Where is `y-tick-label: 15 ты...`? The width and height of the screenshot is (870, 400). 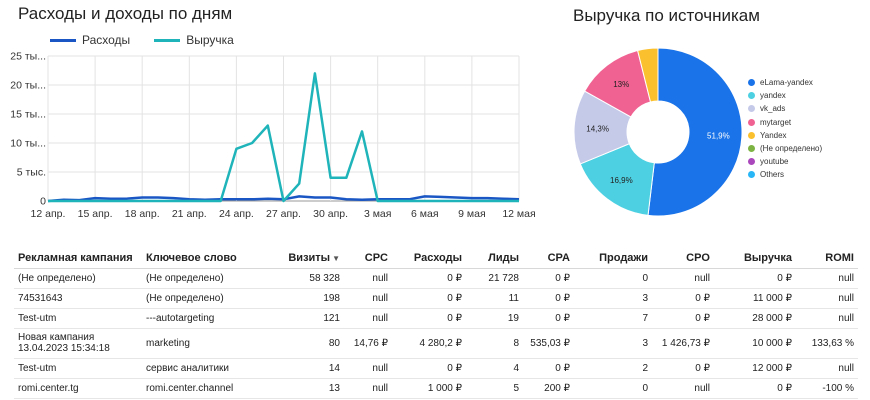 y-tick-label: 15 ты... is located at coordinates (28, 115).